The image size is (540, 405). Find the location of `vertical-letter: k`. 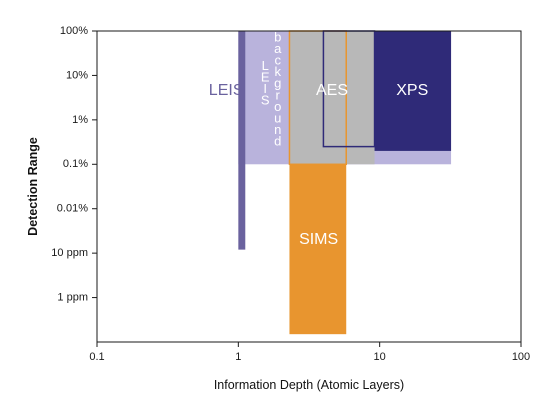

vertical-letter: k is located at coordinates (277, 71).